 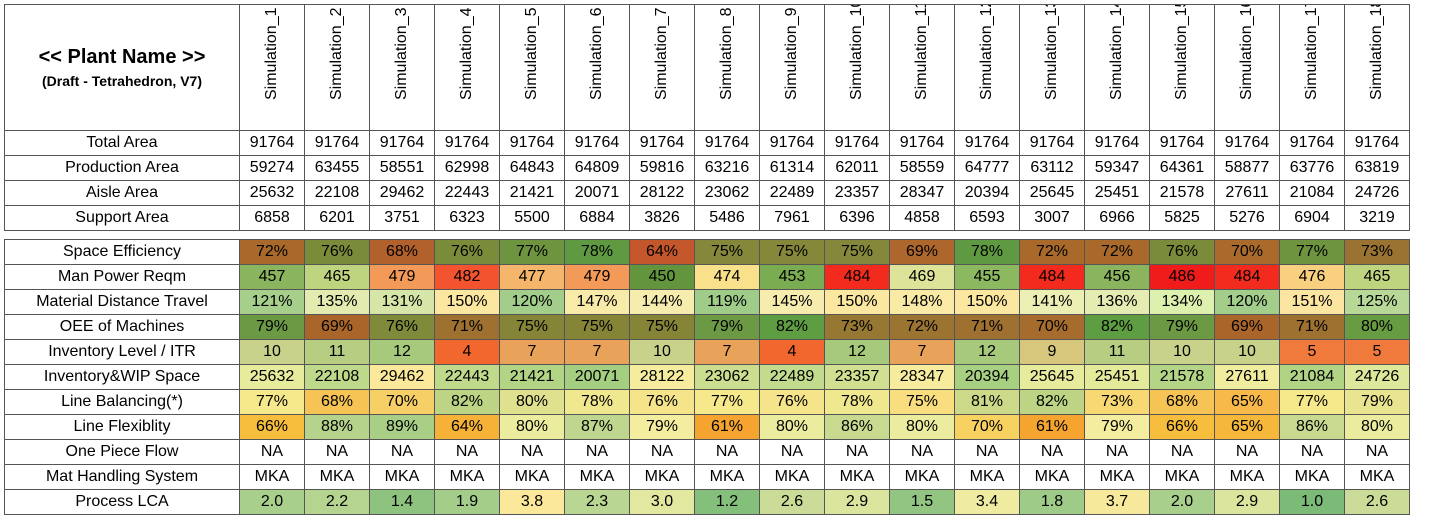 What do you see at coordinates (727, 377) in the screenshot?
I see `table-cell: 23062` at bounding box center [727, 377].